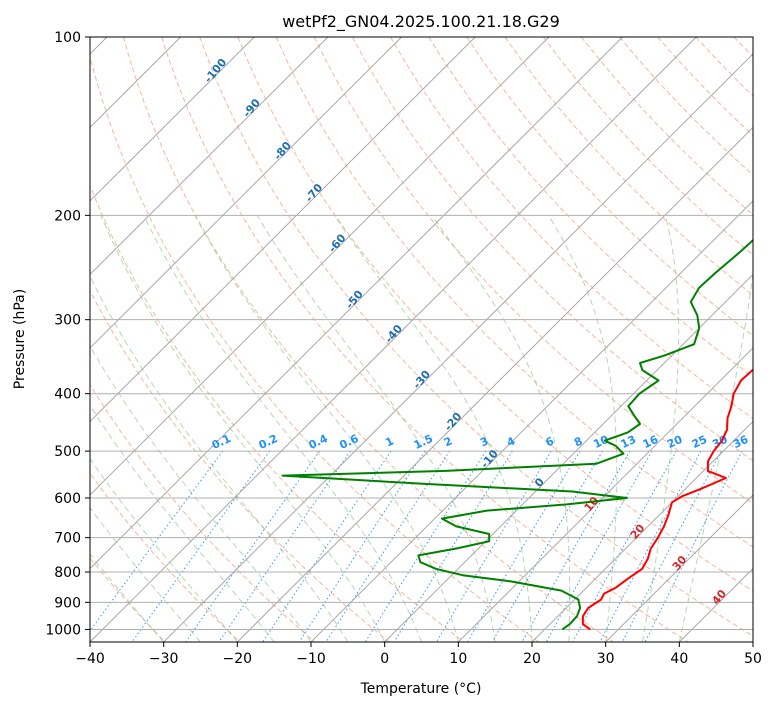 This screenshot has width=775, height=708. I want to click on mixing-ratio-label: 13, so click(628, 442).